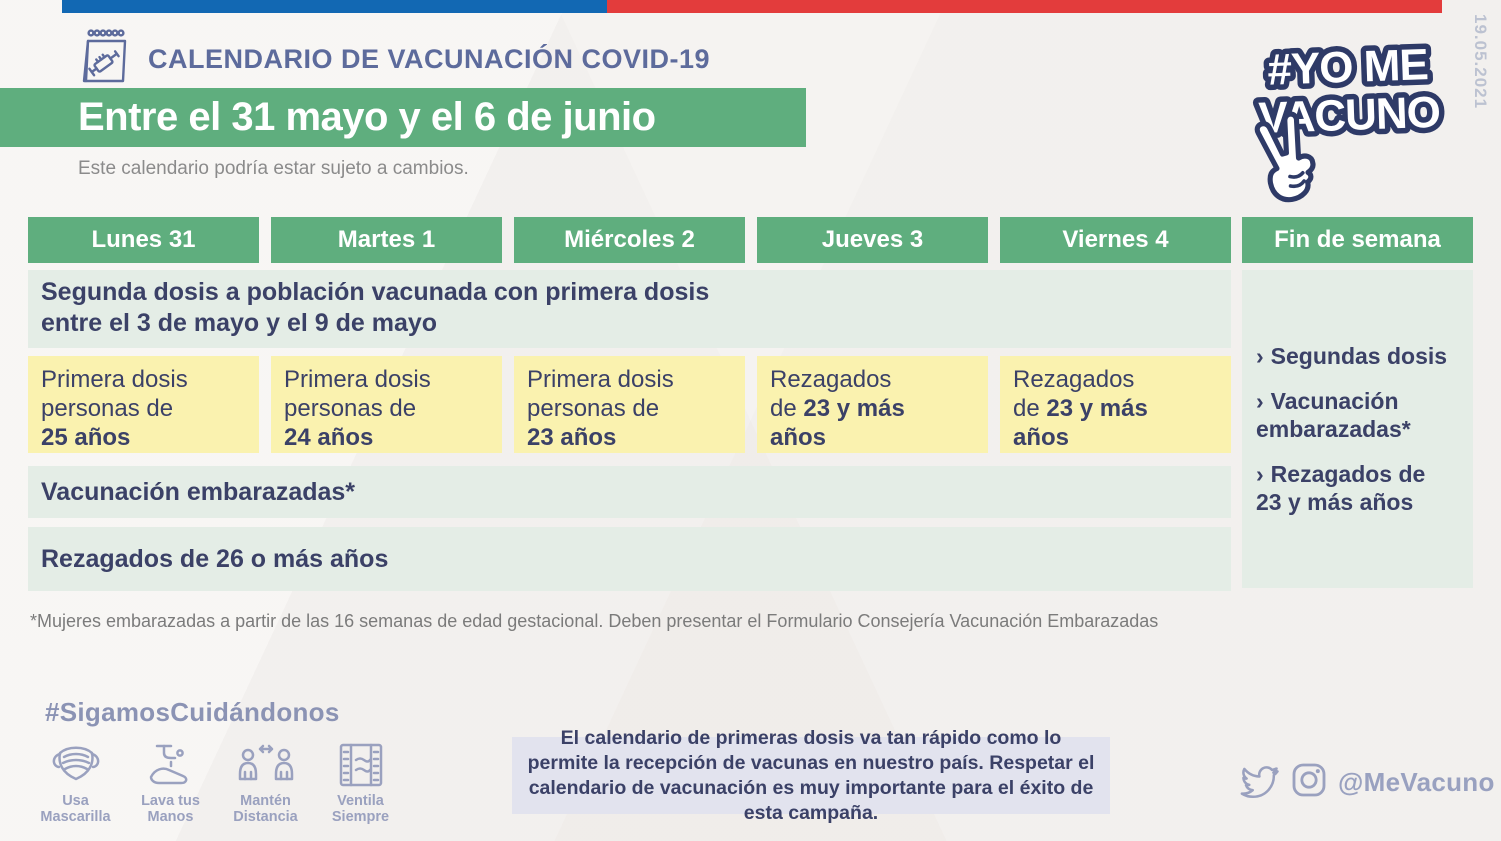 This screenshot has height=841, width=1501. I want to click on day-header-0: Lunes 31, so click(143, 240).